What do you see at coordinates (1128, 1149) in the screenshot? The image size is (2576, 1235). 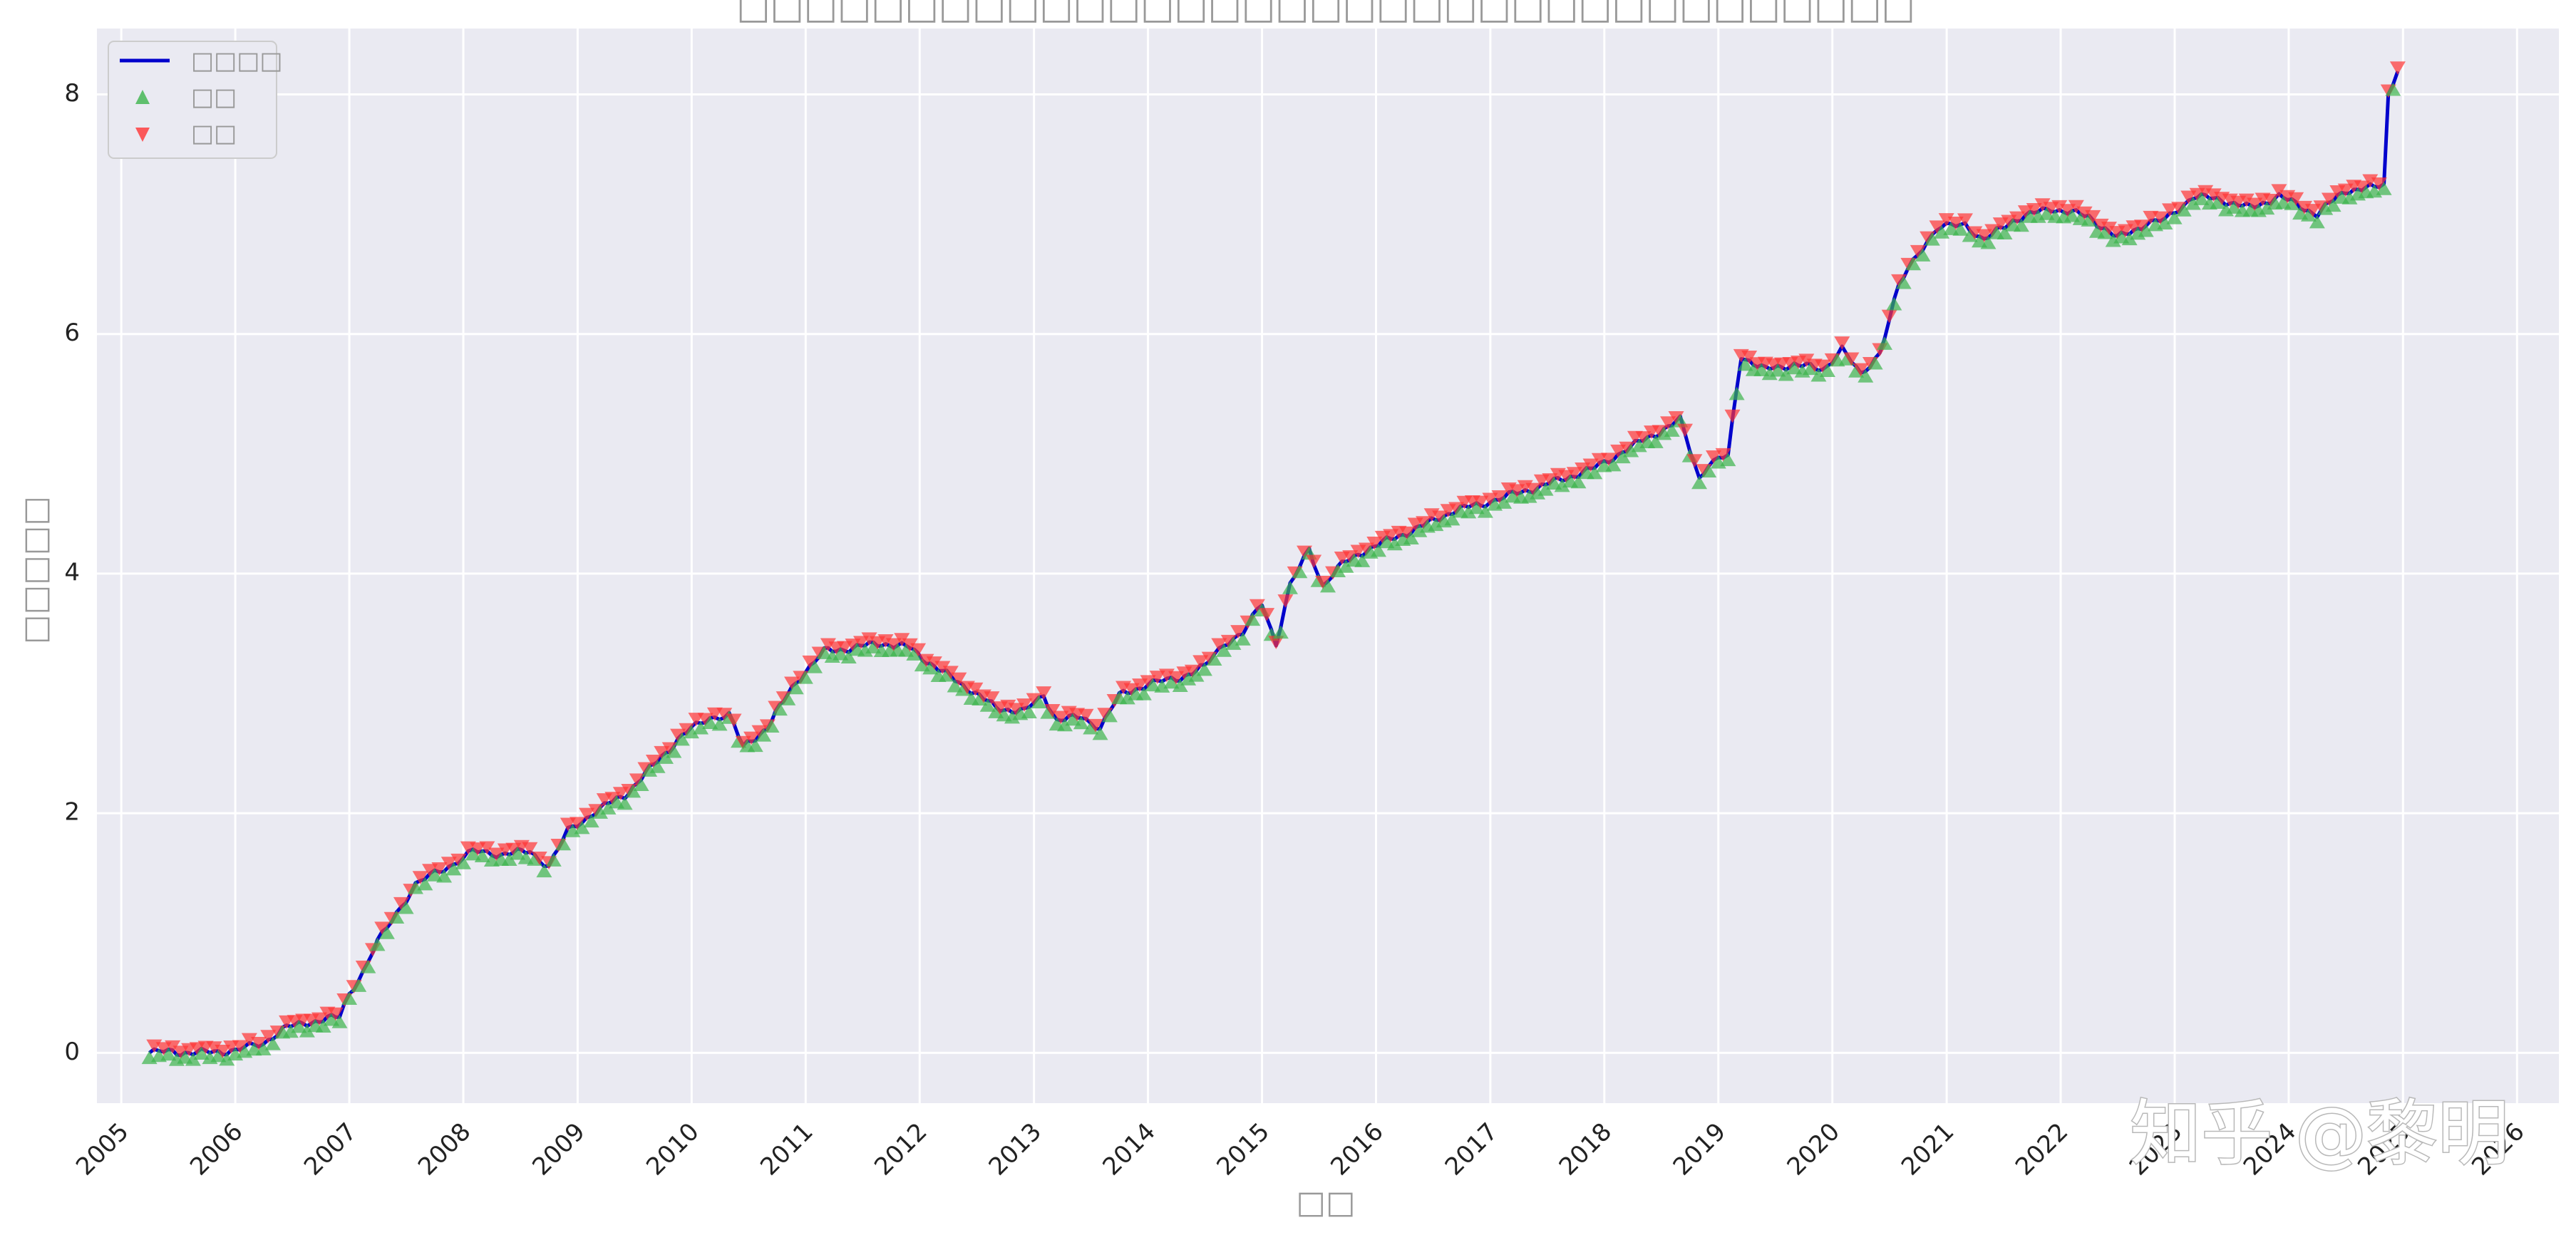 I see `x-tick-label: 2014` at bounding box center [1128, 1149].